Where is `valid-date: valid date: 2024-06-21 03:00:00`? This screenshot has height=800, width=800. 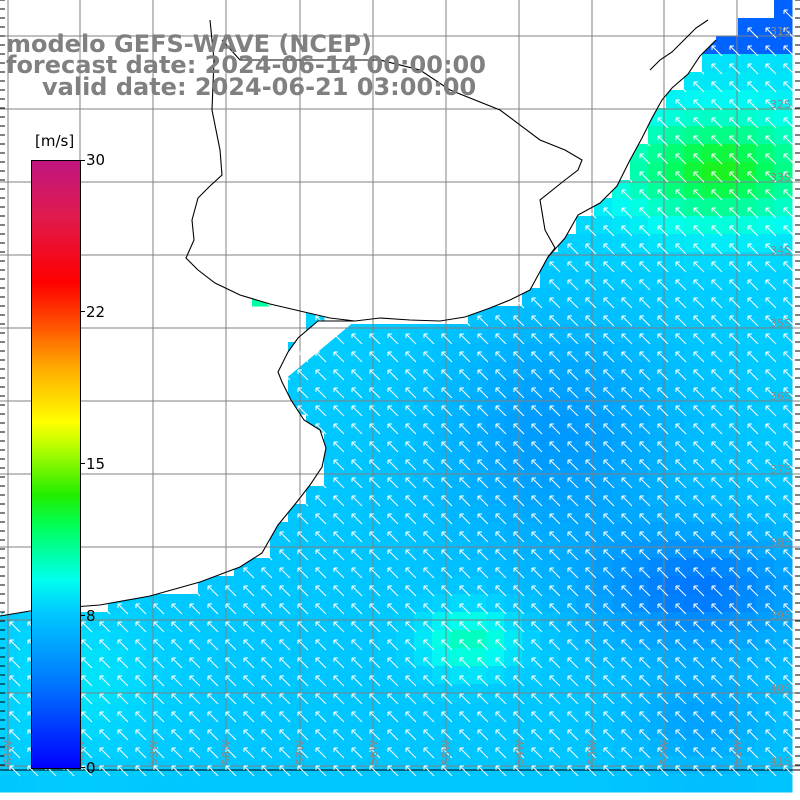 valid-date: valid date: 2024-06-21 03:00:00 is located at coordinates (259, 87).